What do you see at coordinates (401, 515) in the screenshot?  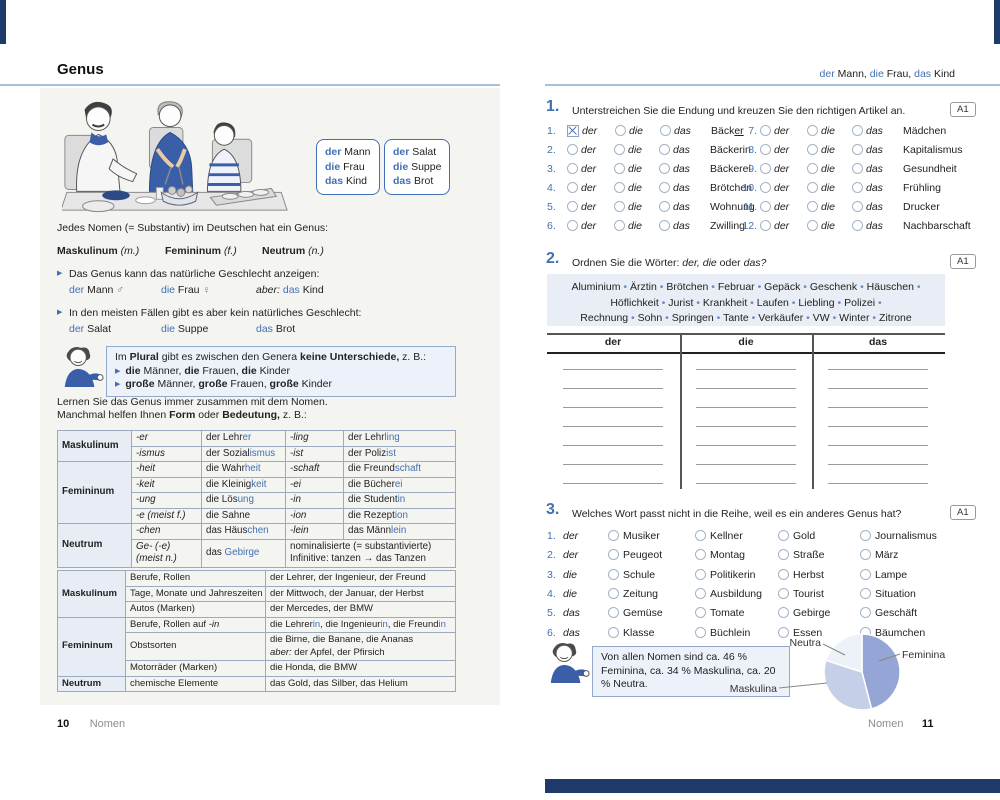 I see `text-segment: ion` at bounding box center [401, 515].